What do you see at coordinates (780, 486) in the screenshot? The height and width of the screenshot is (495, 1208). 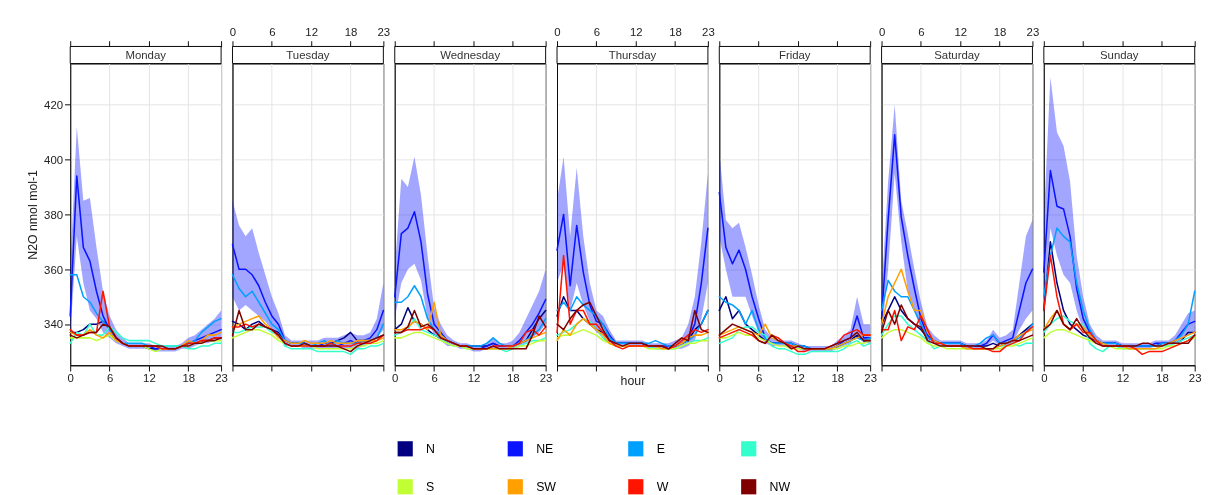 I see `legend-label: NW` at bounding box center [780, 486].